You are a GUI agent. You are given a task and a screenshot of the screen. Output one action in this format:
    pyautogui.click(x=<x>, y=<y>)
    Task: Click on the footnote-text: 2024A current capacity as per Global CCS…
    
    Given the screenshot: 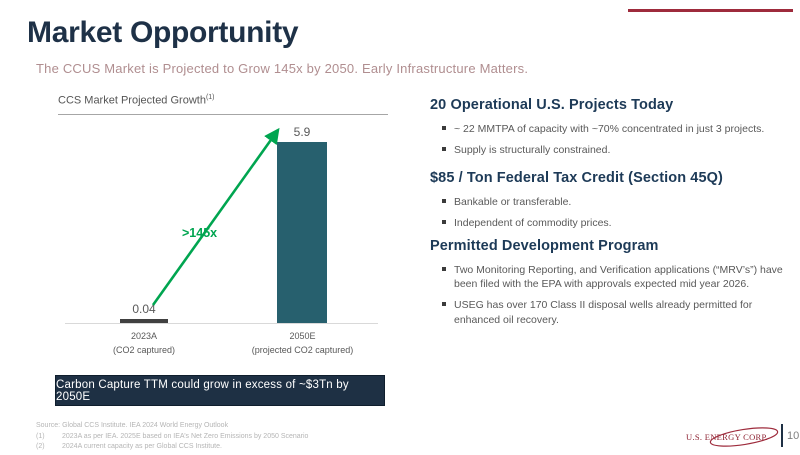 What is the action you would take?
    pyautogui.click(x=142, y=446)
    